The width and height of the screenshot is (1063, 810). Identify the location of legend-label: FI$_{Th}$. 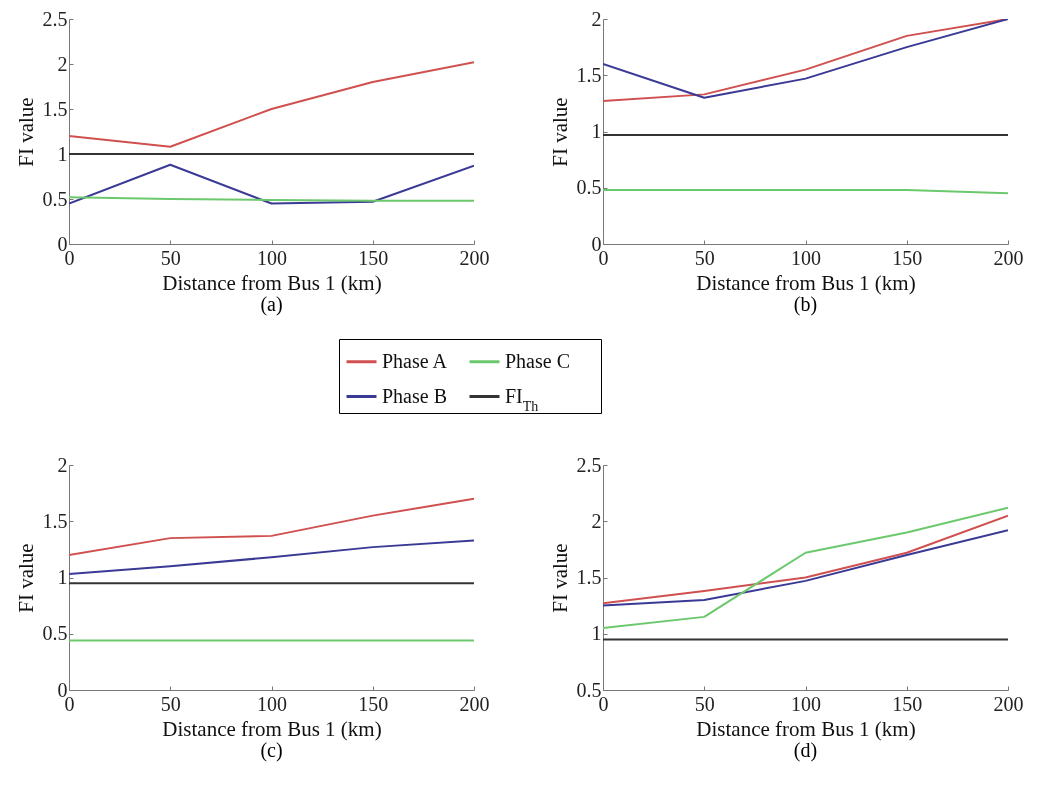
(522, 398).